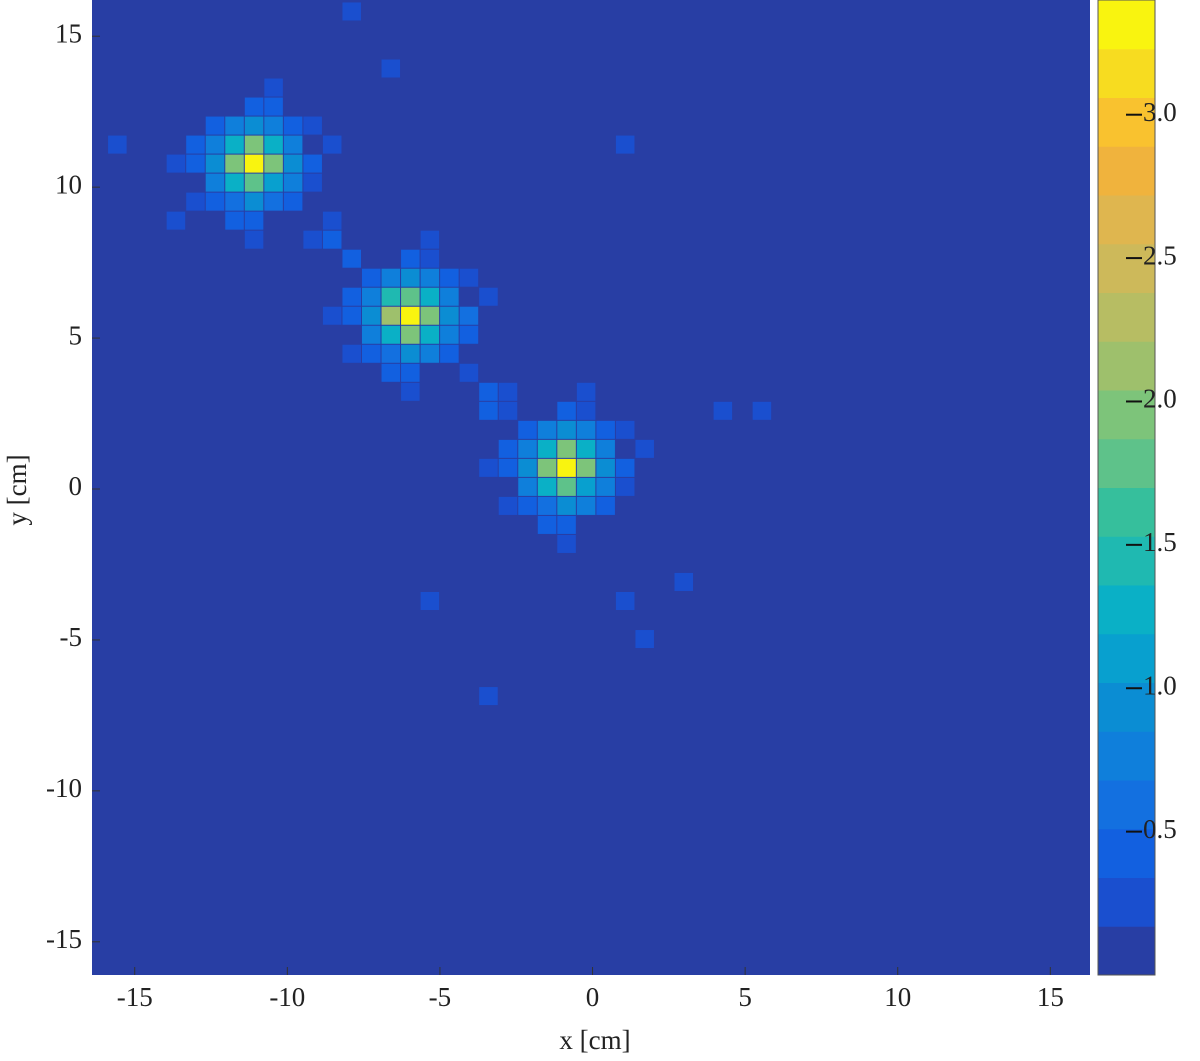 The height and width of the screenshot is (1061, 1200). Describe the element at coordinates (71, 637) in the screenshot. I see `y-tick-label: -5` at that location.